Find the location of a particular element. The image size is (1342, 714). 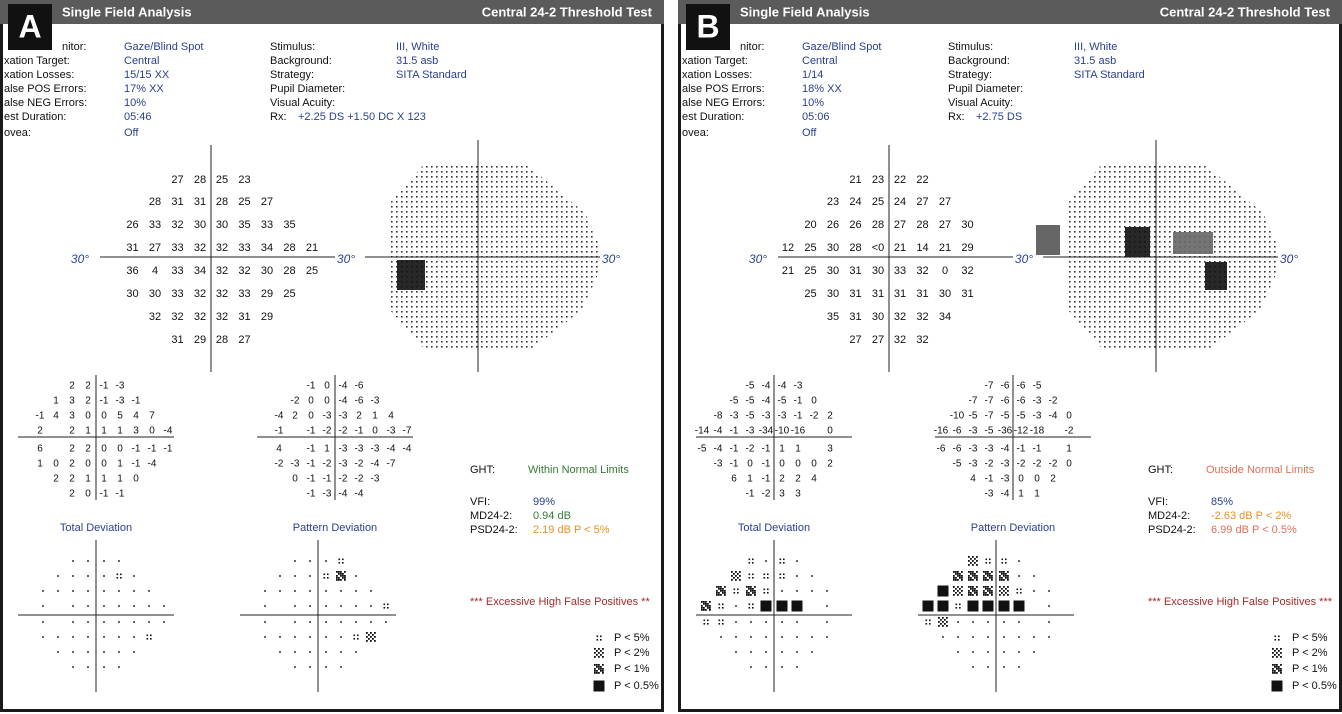

index-value: 0.94 dB is located at coordinates (552, 516).